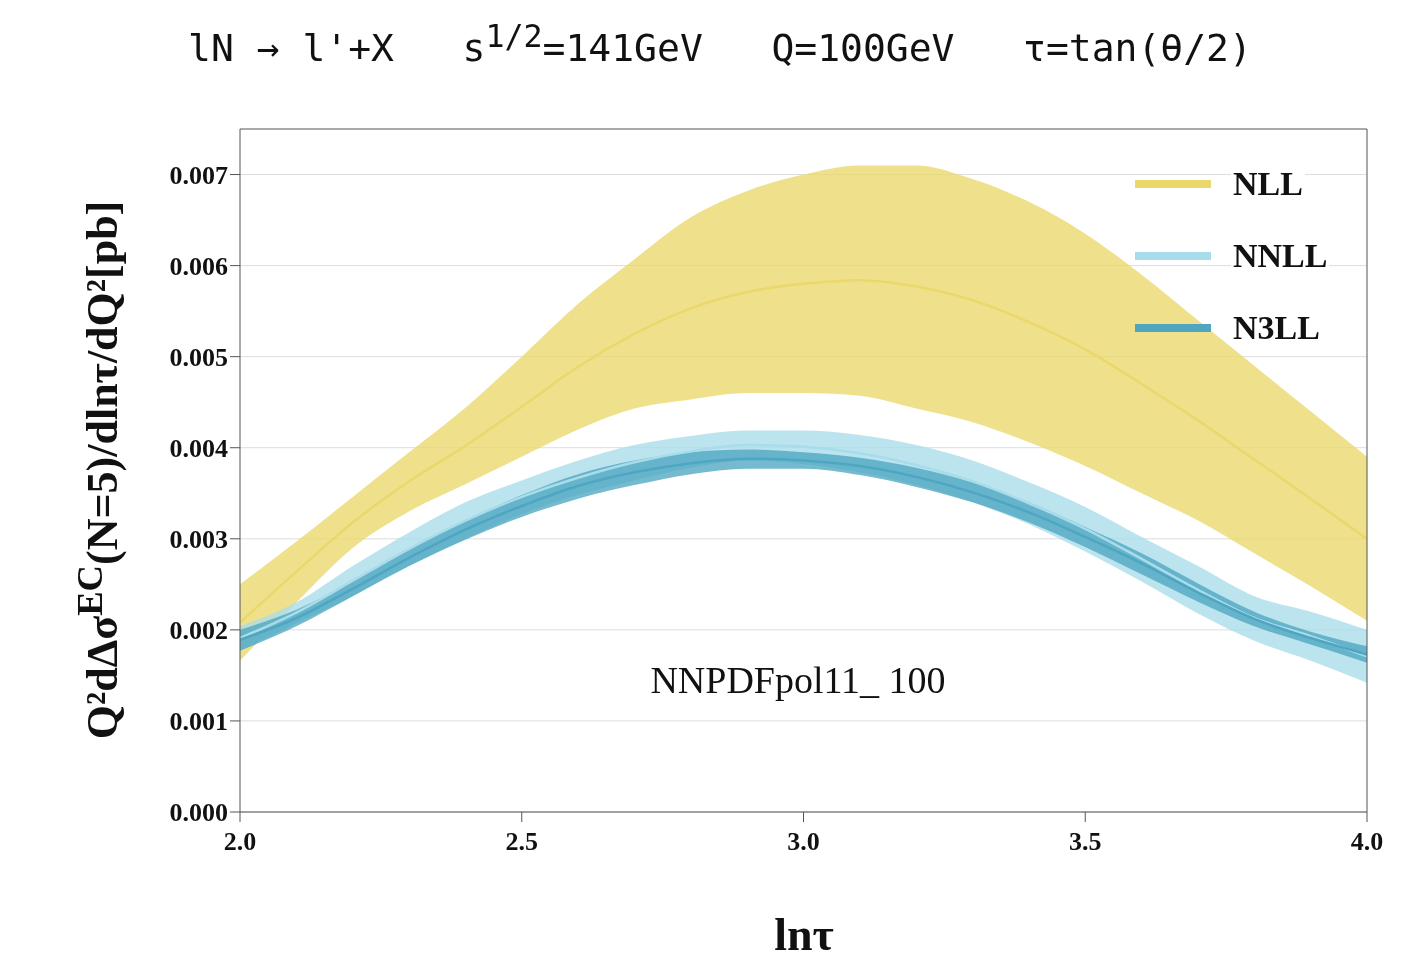 Image resolution: width=1410 pixels, height=967 pixels. Describe the element at coordinates (1085, 842) in the screenshot. I see `x-tick-label: 3.5` at that location.